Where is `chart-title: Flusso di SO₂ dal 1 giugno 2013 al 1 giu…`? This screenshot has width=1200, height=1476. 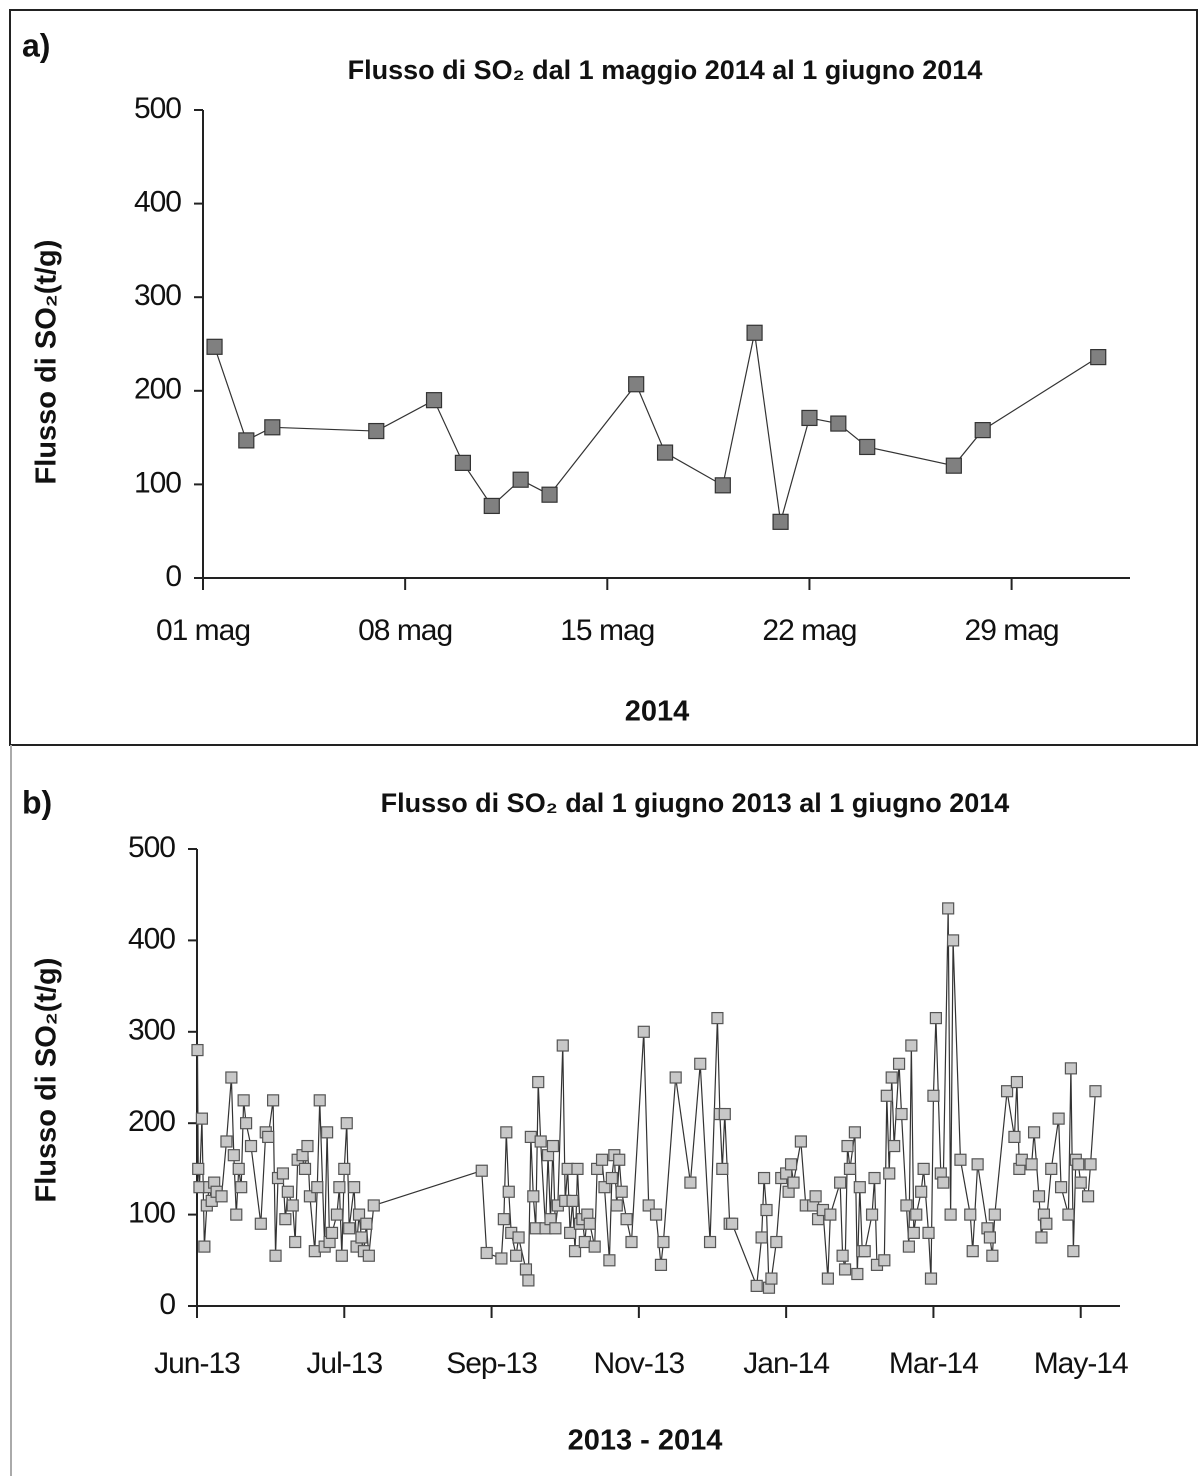
chart-title: Flusso di SO₂ dal 1 giugno 2013 al 1 giu… is located at coordinates (695, 803).